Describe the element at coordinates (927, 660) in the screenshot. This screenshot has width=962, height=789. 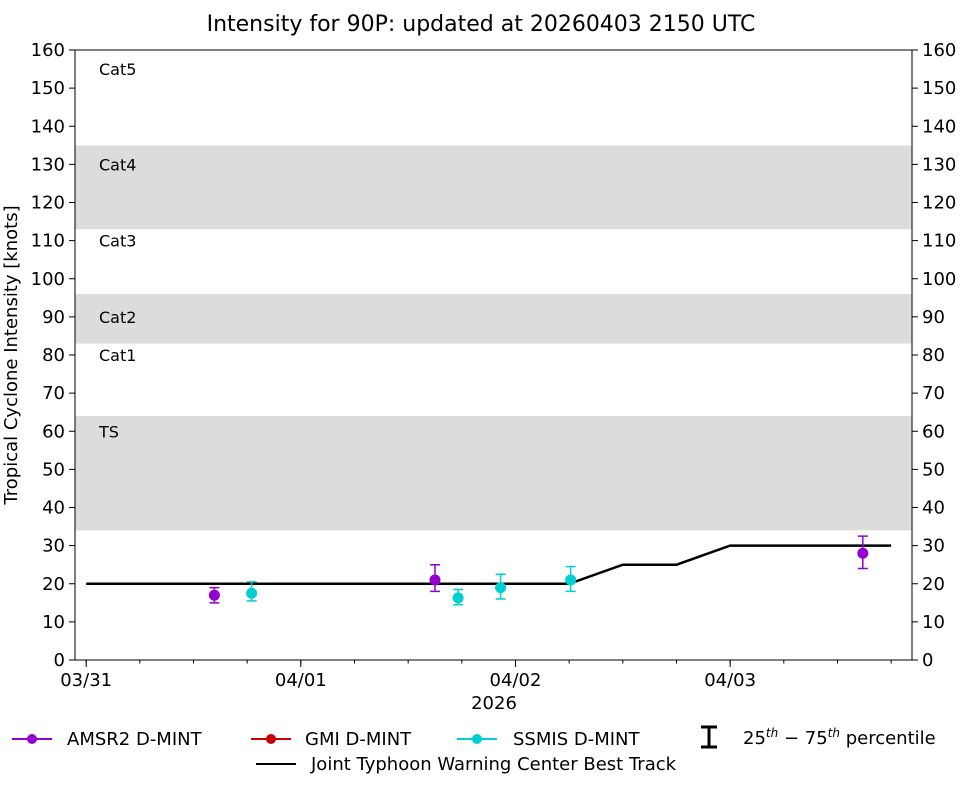
I see `y-tick-label-right: 0` at that location.